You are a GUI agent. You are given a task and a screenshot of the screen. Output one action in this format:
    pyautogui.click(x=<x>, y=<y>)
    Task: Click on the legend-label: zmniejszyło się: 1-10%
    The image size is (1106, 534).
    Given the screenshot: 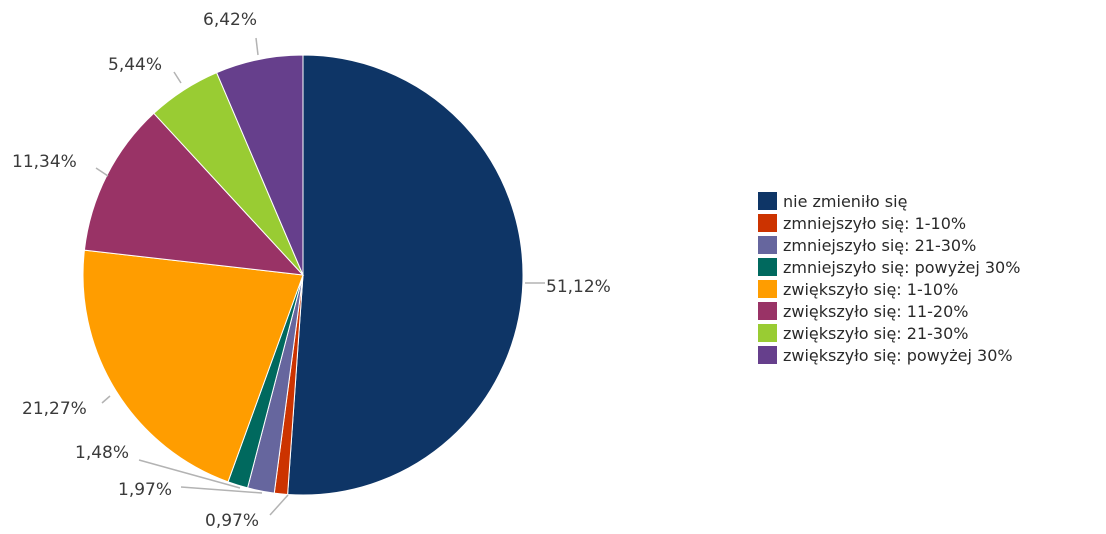 What is the action you would take?
    pyautogui.click(x=875, y=223)
    